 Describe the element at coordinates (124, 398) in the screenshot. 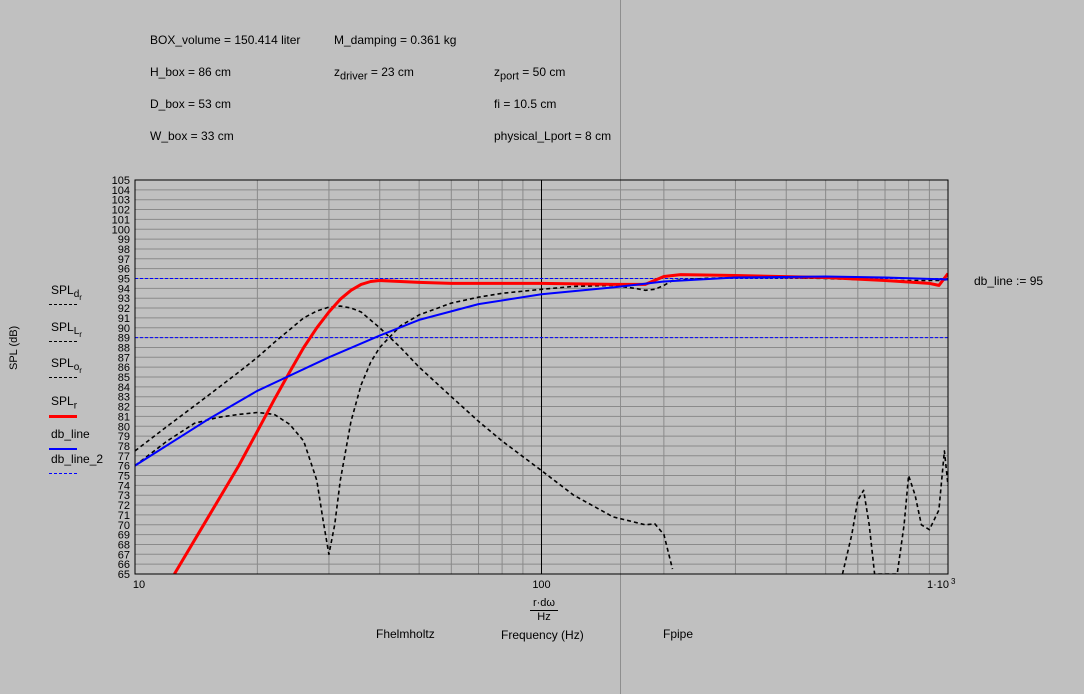

I see `y-tick-label: 83` at that location.